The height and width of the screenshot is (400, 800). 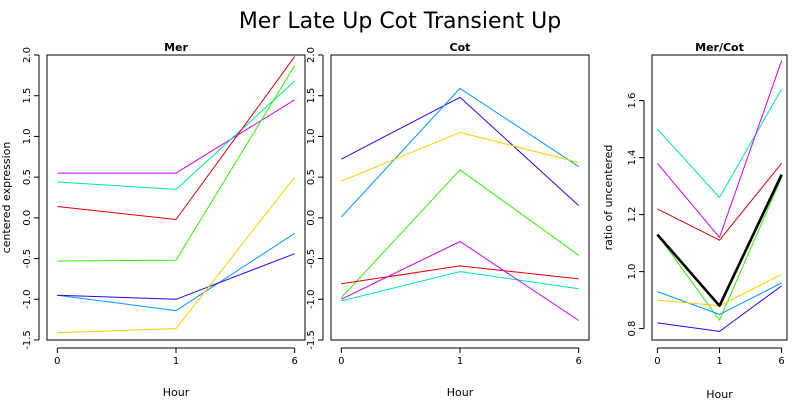 I want to click on series-line-mean, so click(x=719, y=241).